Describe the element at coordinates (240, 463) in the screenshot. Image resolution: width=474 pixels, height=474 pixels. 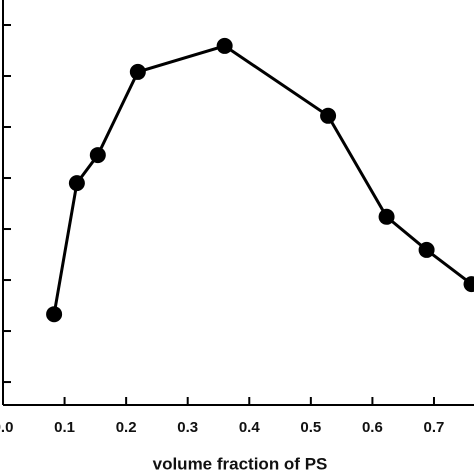
I see `x-axis-label: volume fraction of PS` at that location.